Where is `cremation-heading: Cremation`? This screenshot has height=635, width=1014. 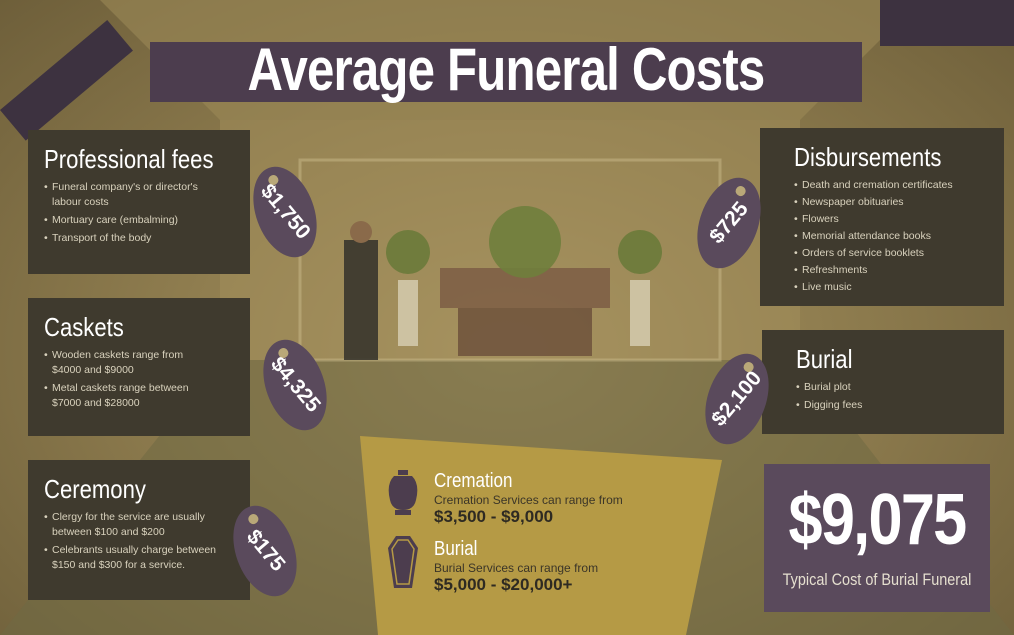
cremation-heading: Cremation is located at coordinates (473, 481).